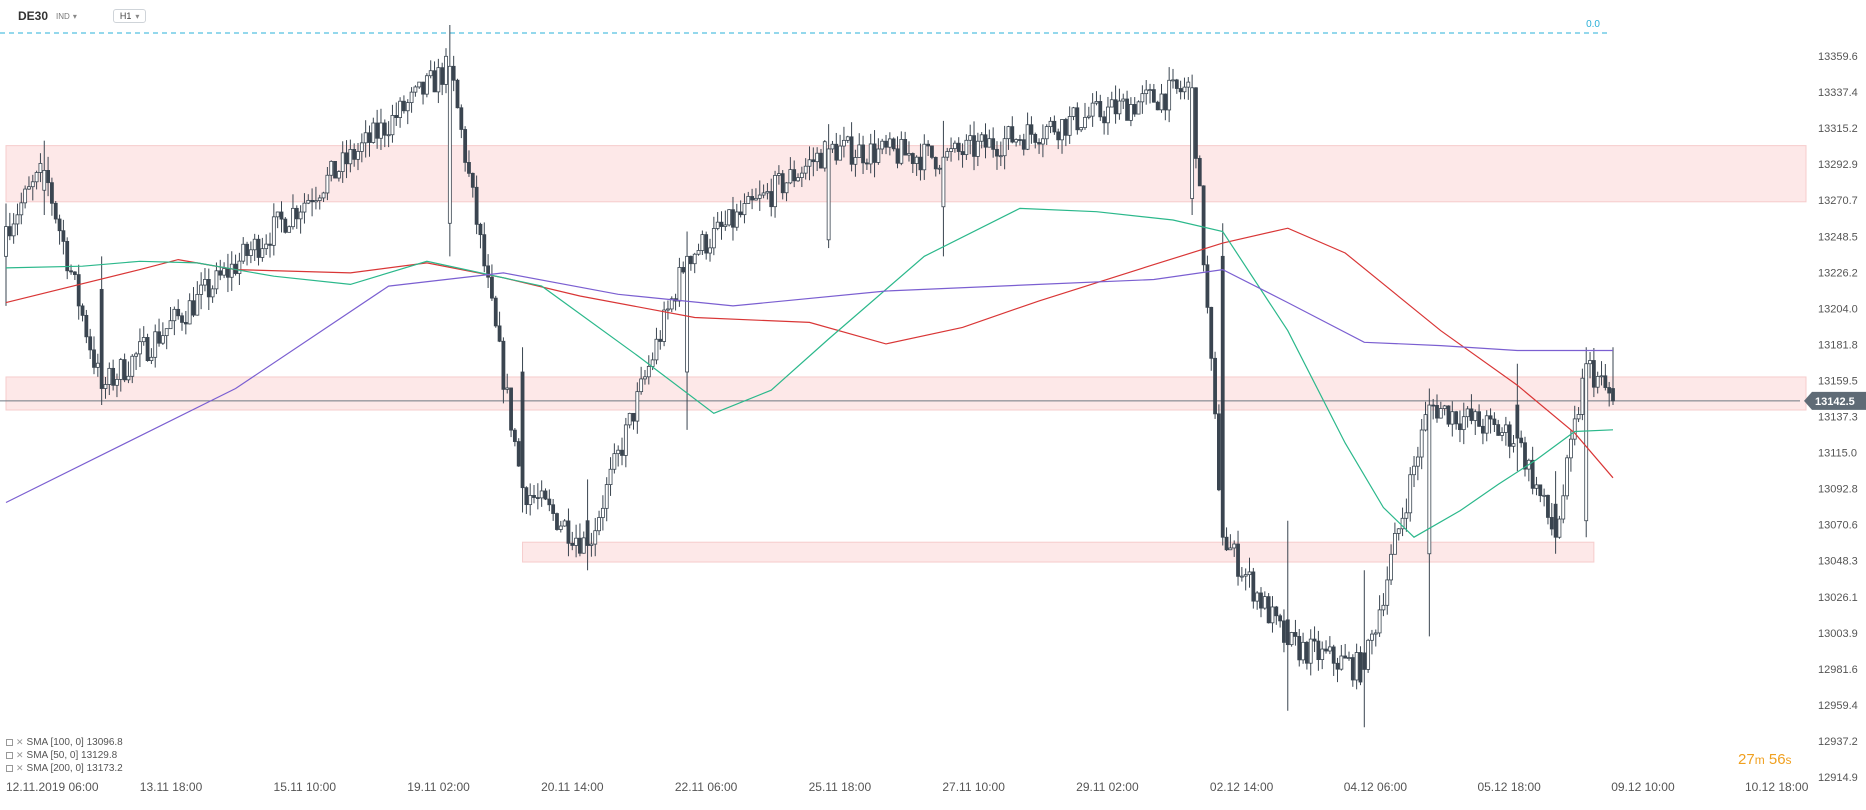 The height and width of the screenshot is (810, 1866). I want to click on y-axis-tick: 13026.1, so click(1838, 598).